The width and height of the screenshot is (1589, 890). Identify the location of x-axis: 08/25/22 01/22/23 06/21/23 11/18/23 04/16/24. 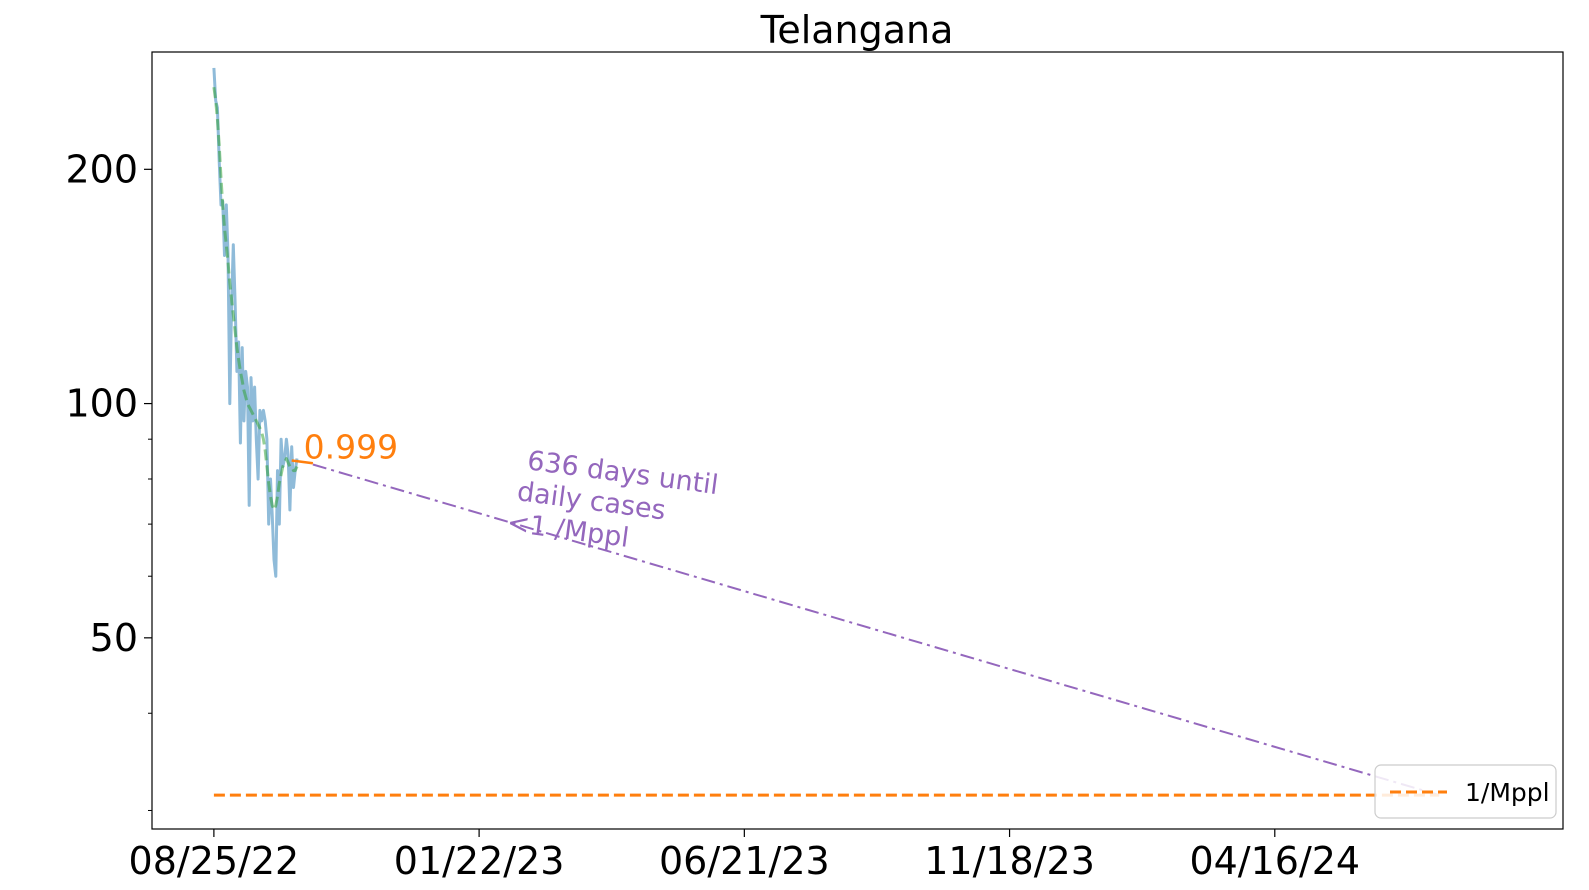
(744, 856).